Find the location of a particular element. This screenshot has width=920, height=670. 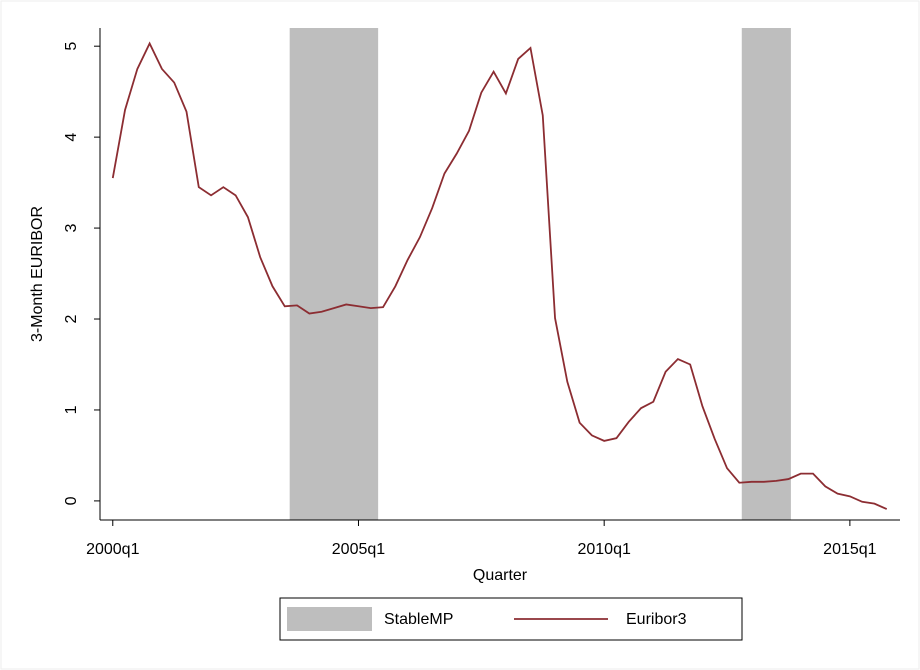

x-tick-label: 2005q1 is located at coordinates (358, 549).